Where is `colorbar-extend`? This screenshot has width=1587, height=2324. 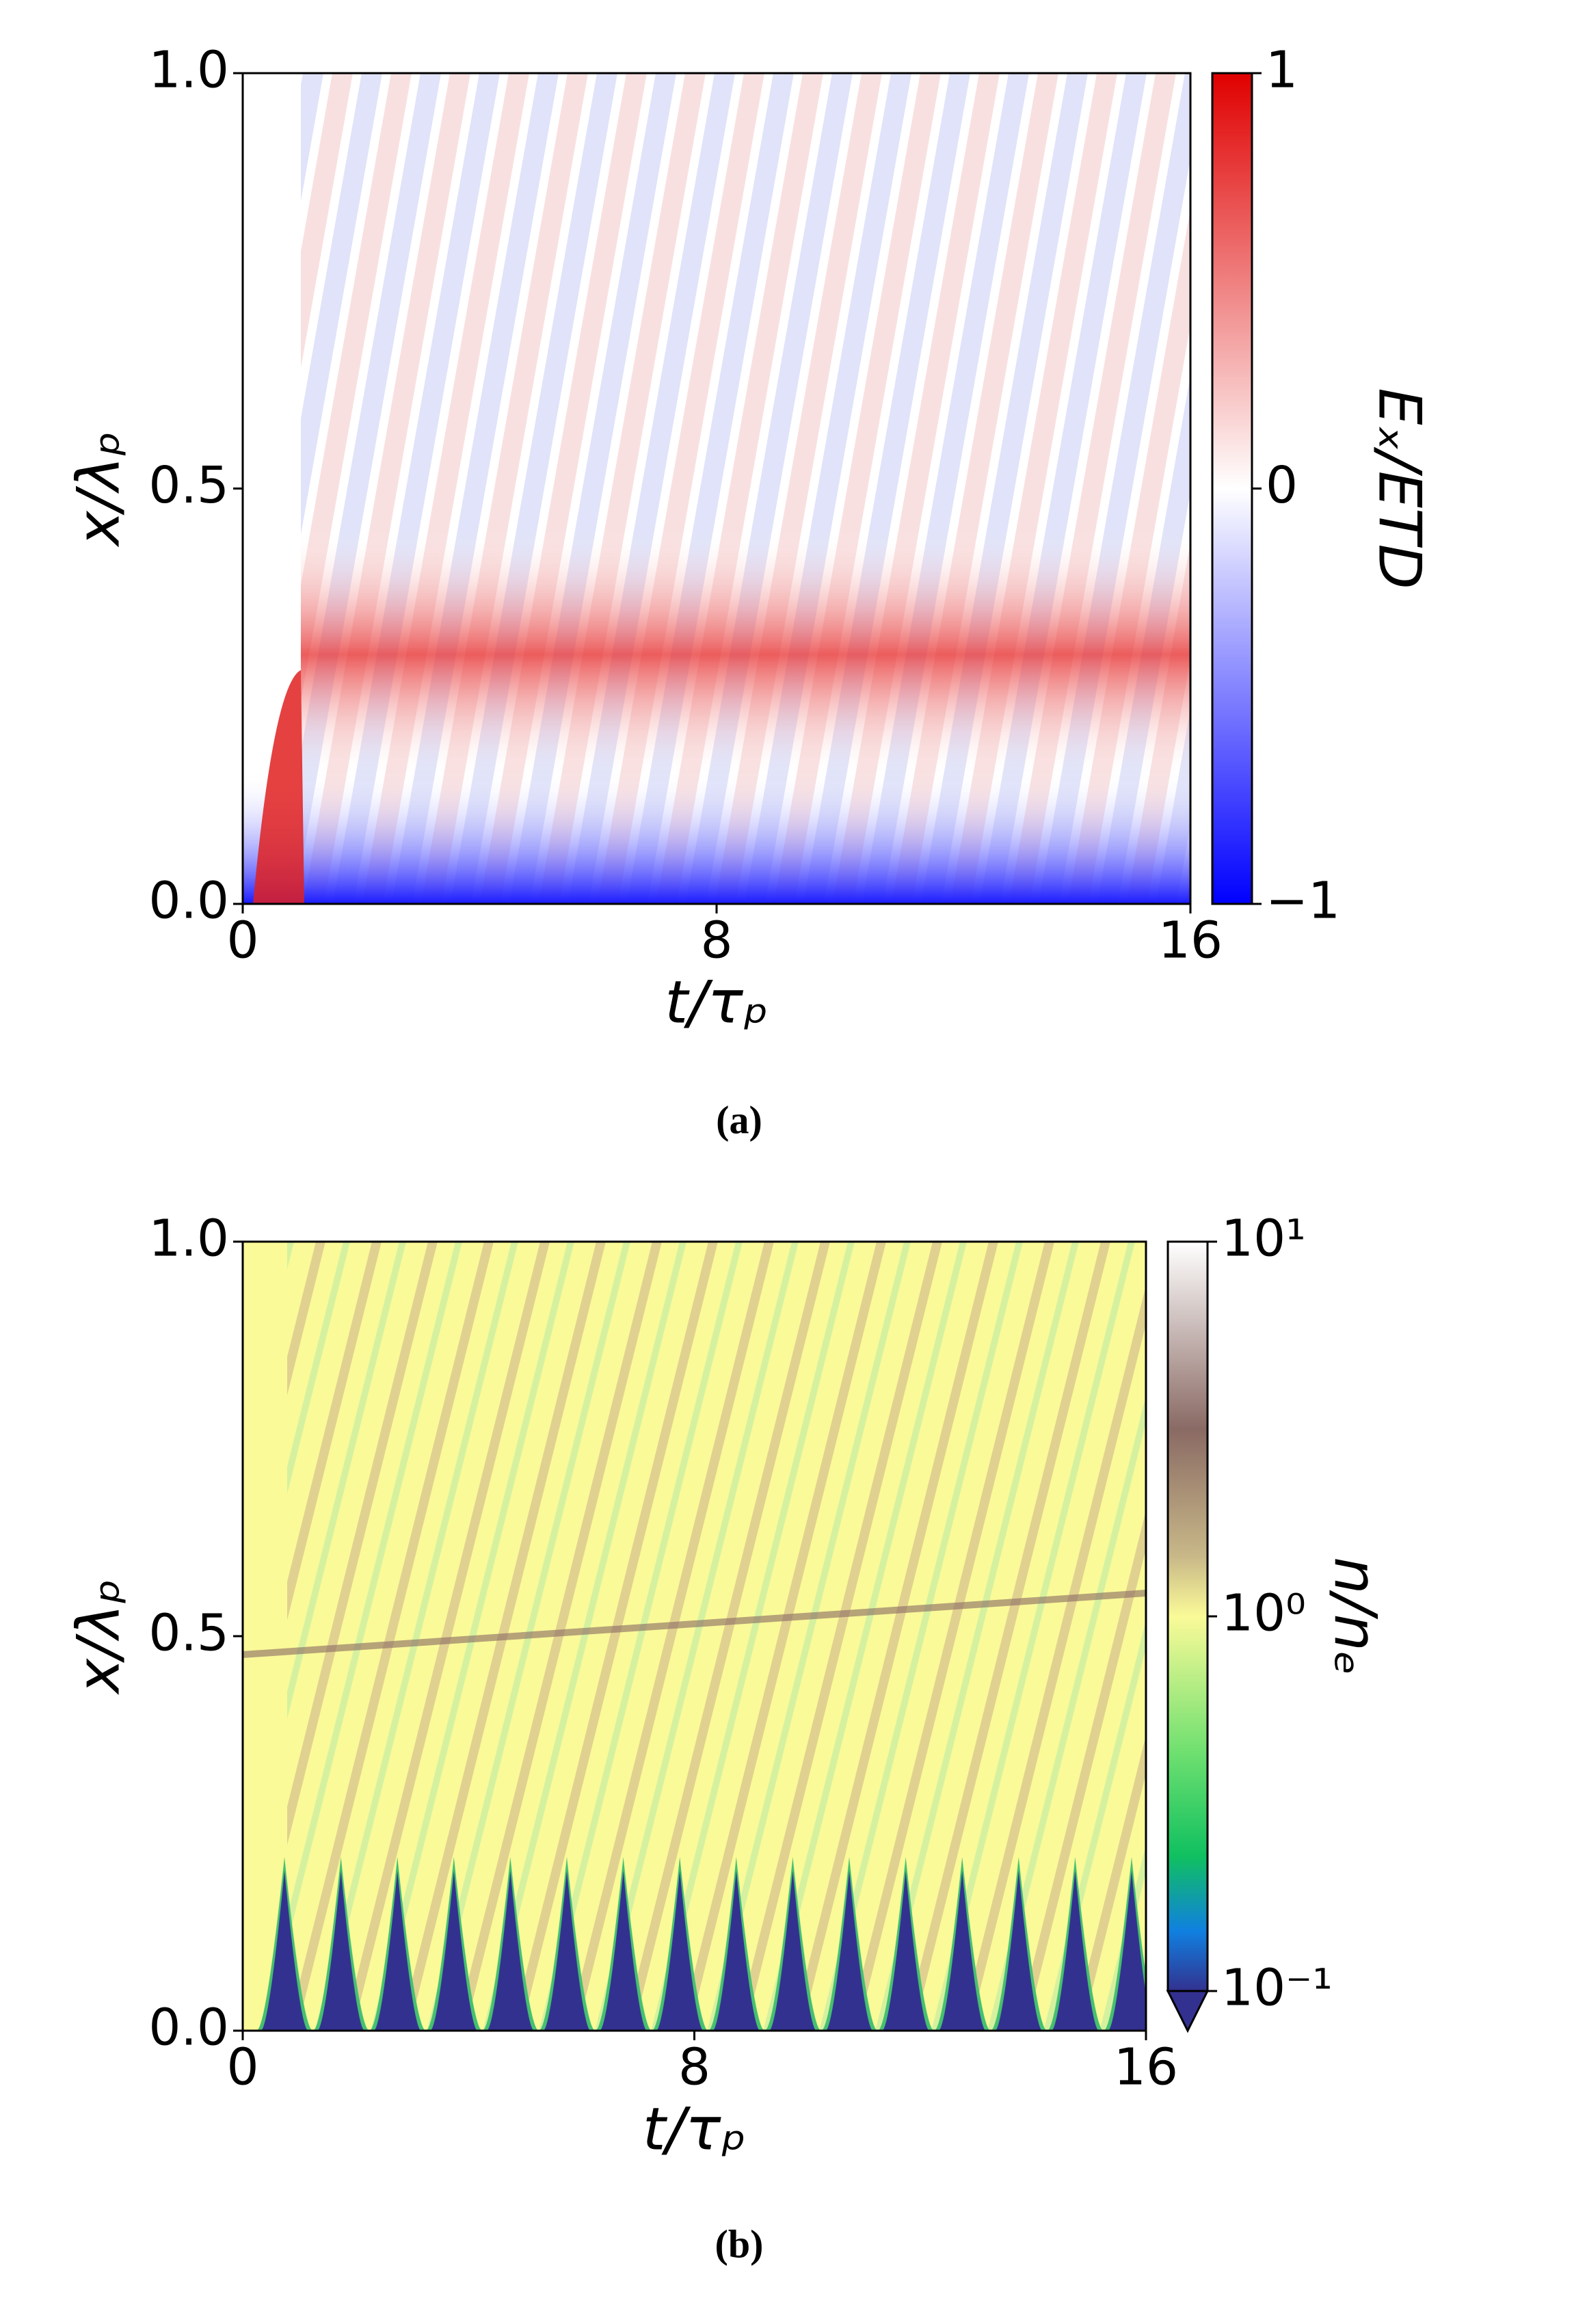 colorbar-extend is located at coordinates (1188, 2012).